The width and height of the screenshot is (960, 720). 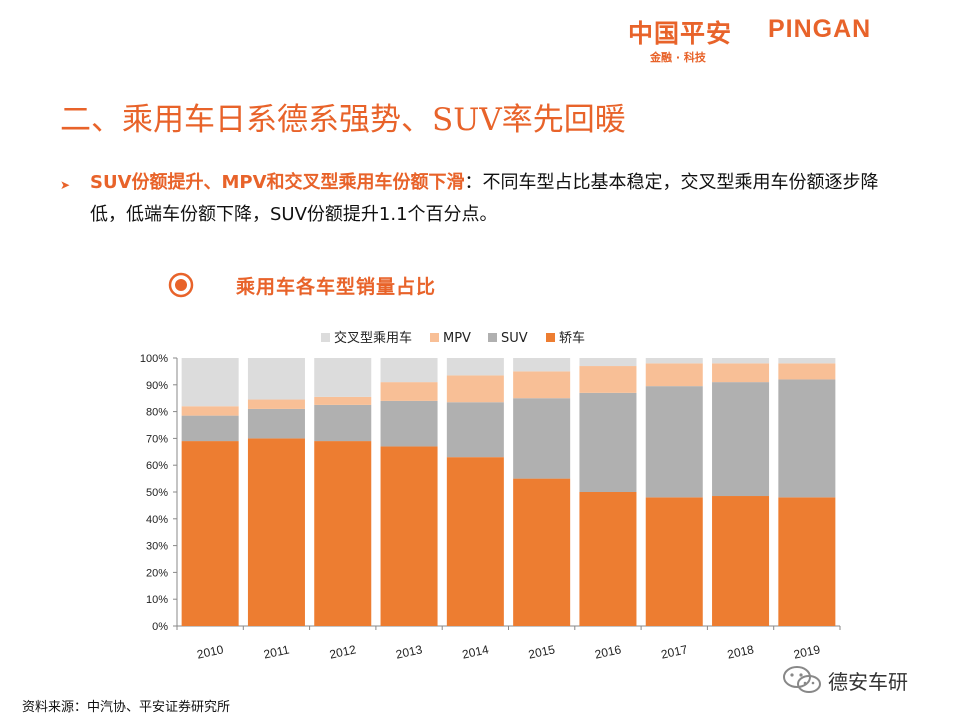 What do you see at coordinates (276, 651) in the screenshot?
I see `x-tick-label: 2011` at bounding box center [276, 651].